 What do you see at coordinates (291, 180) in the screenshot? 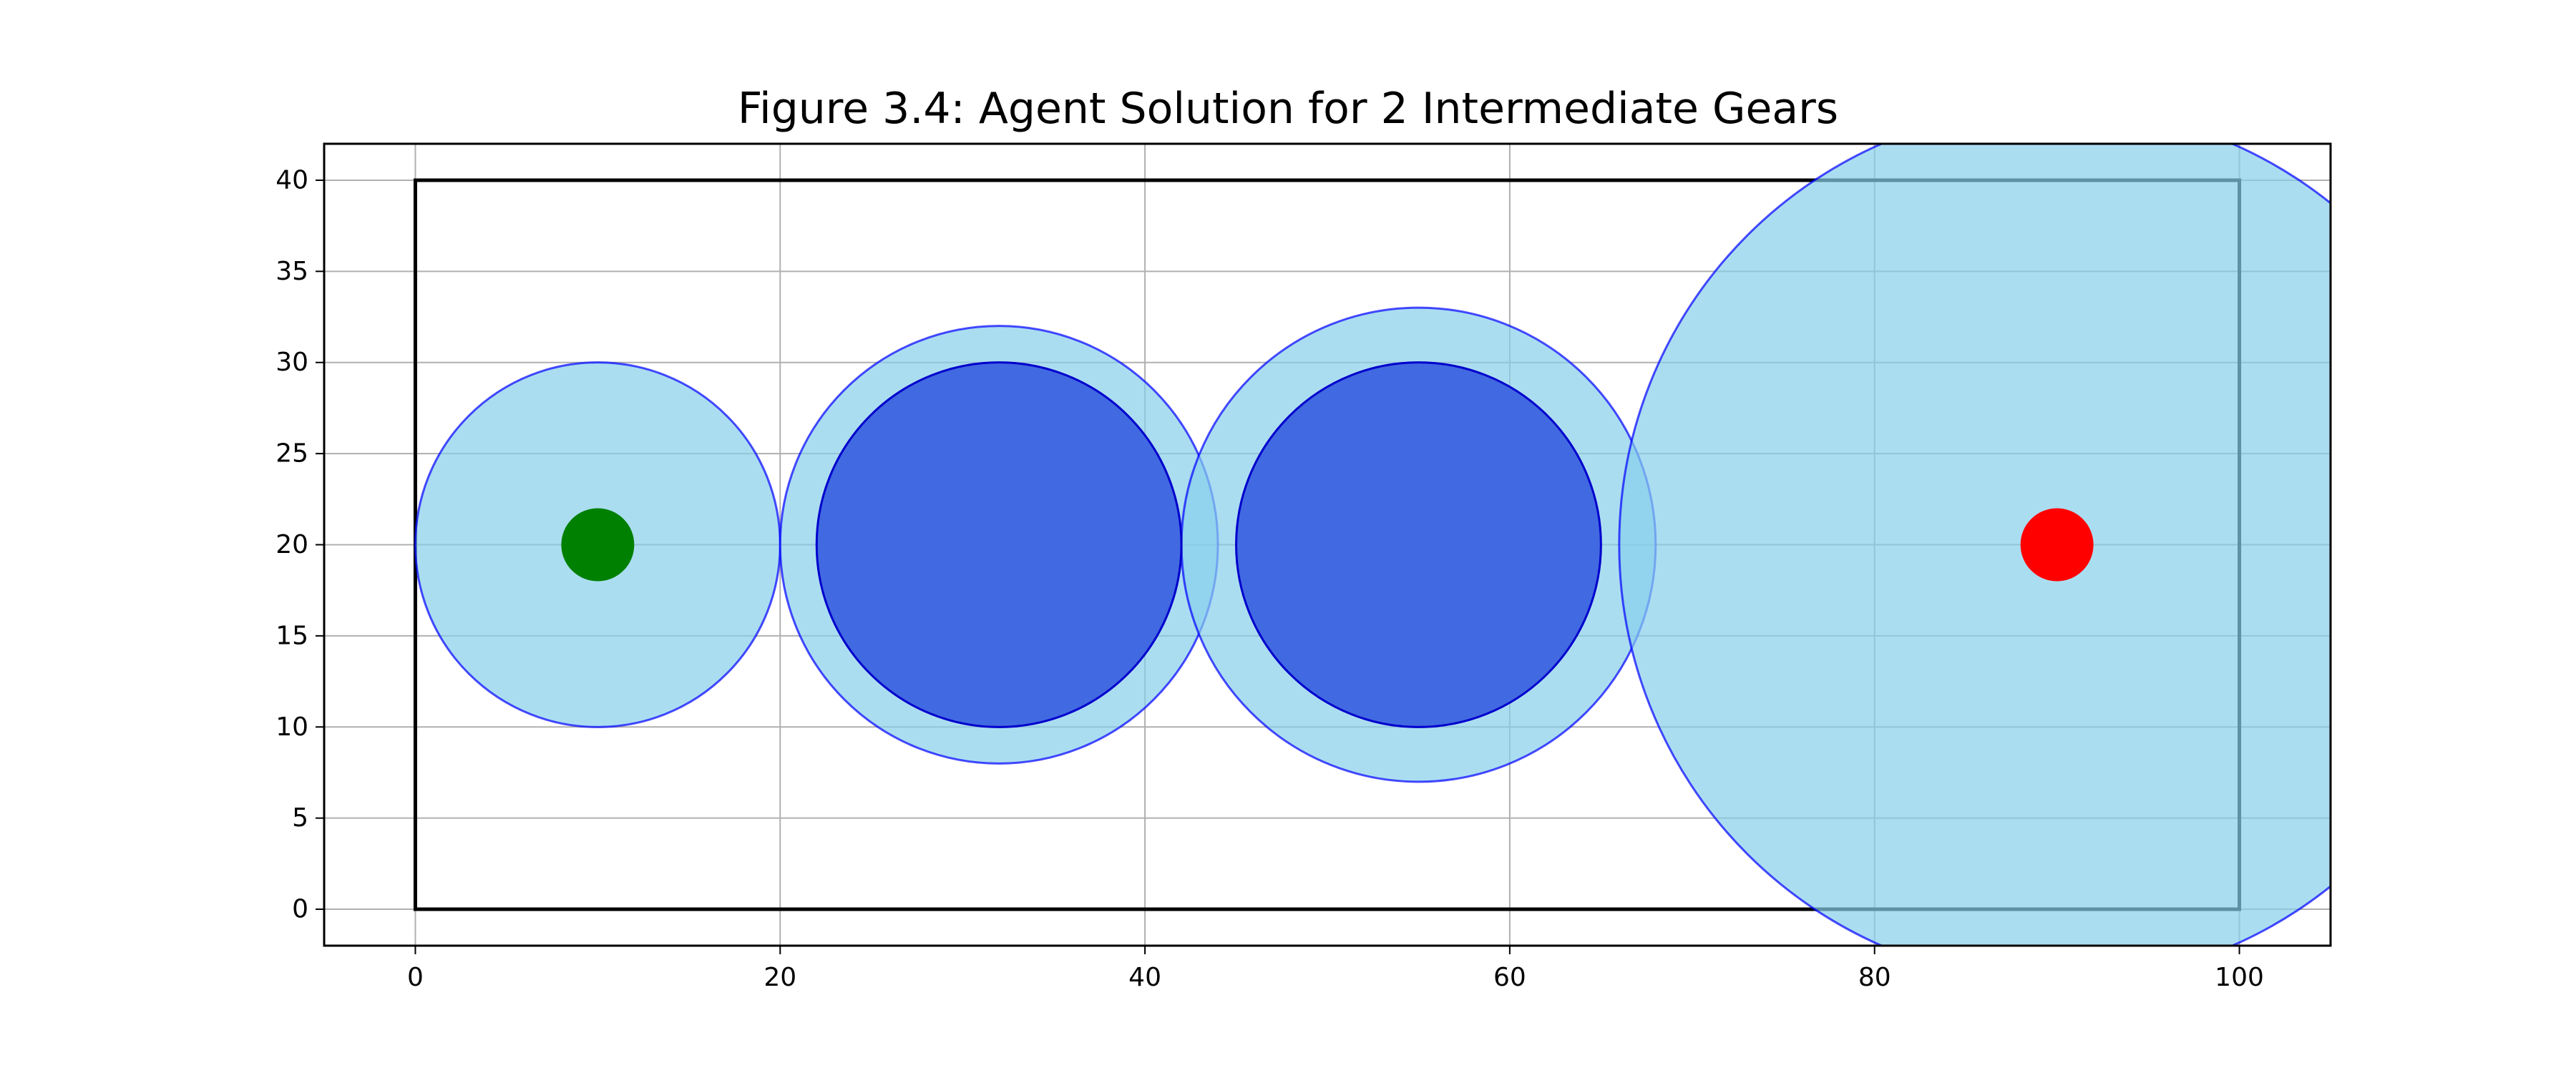
I see `y-tick-label: 40` at bounding box center [291, 180].